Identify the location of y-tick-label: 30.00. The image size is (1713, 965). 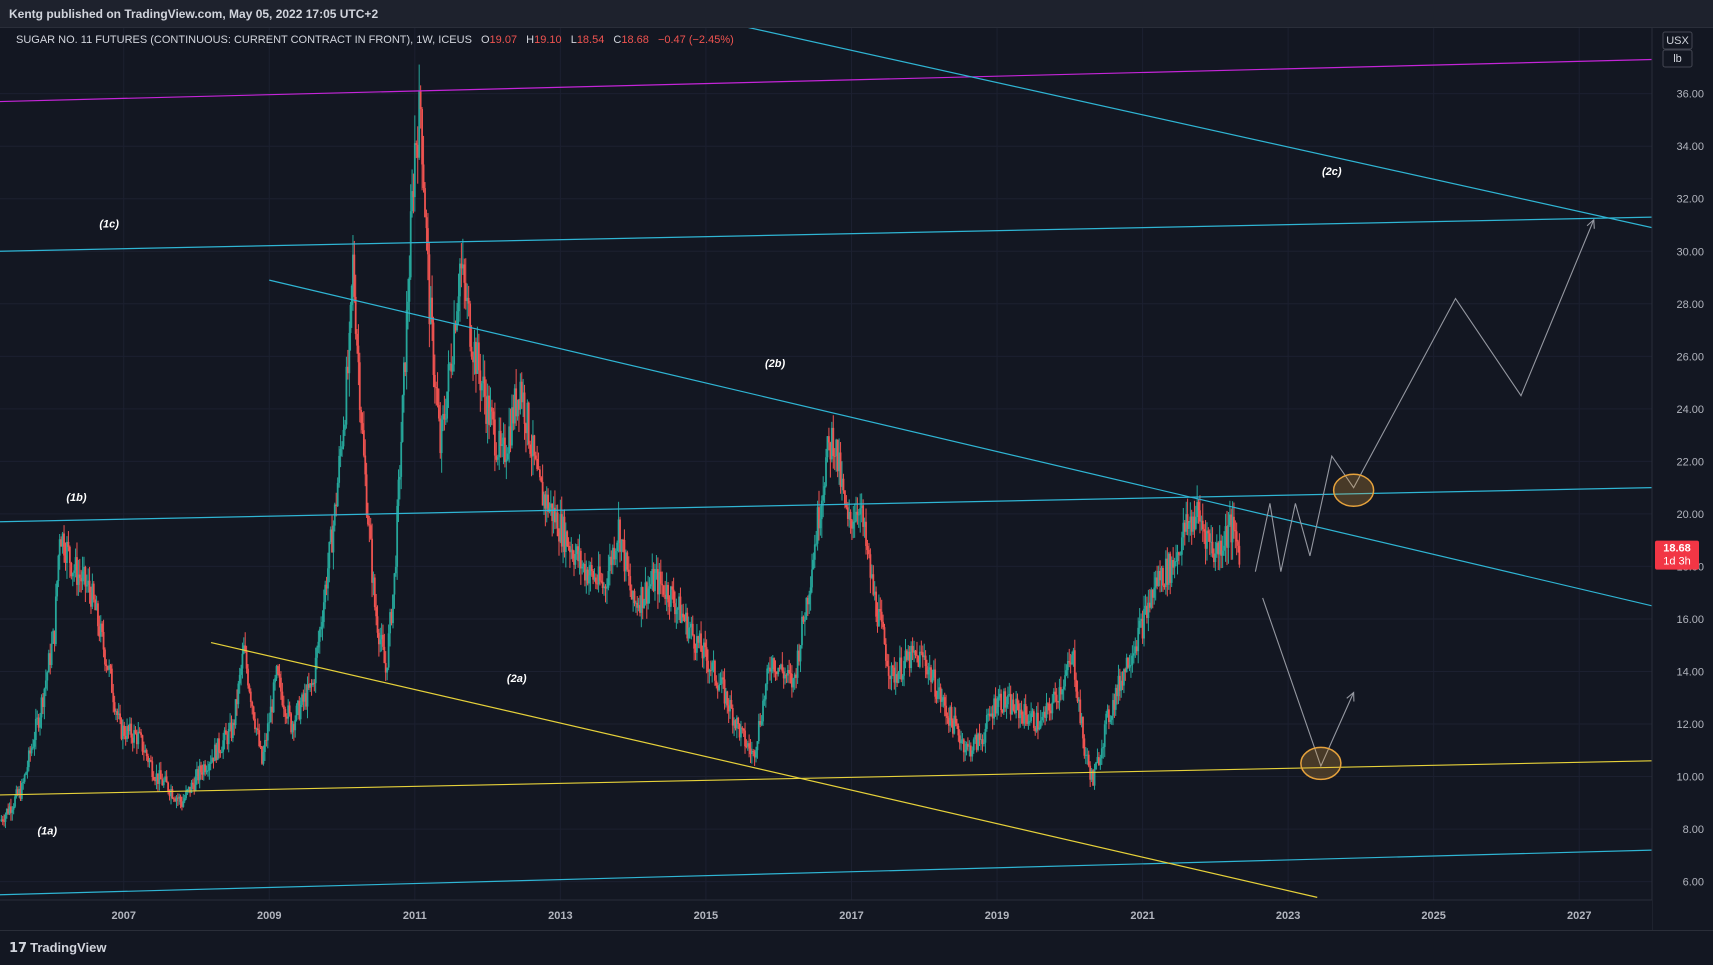
(1690, 252).